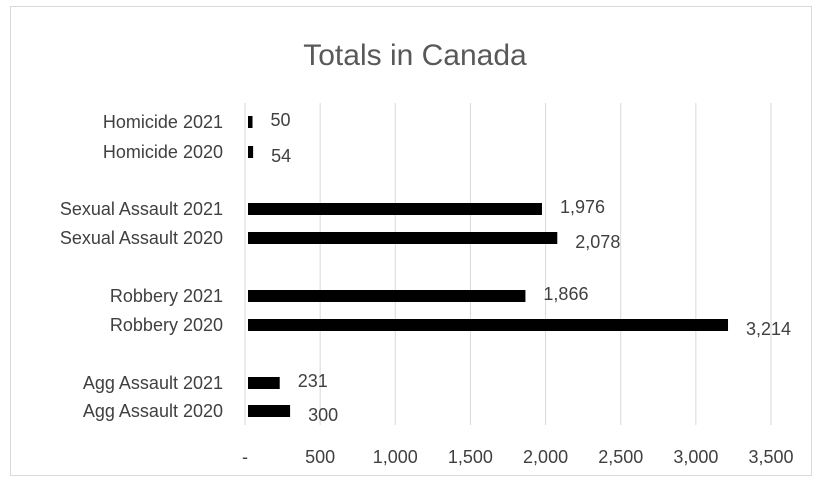  I want to click on x-tick-label: 2,500, so click(620, 457).